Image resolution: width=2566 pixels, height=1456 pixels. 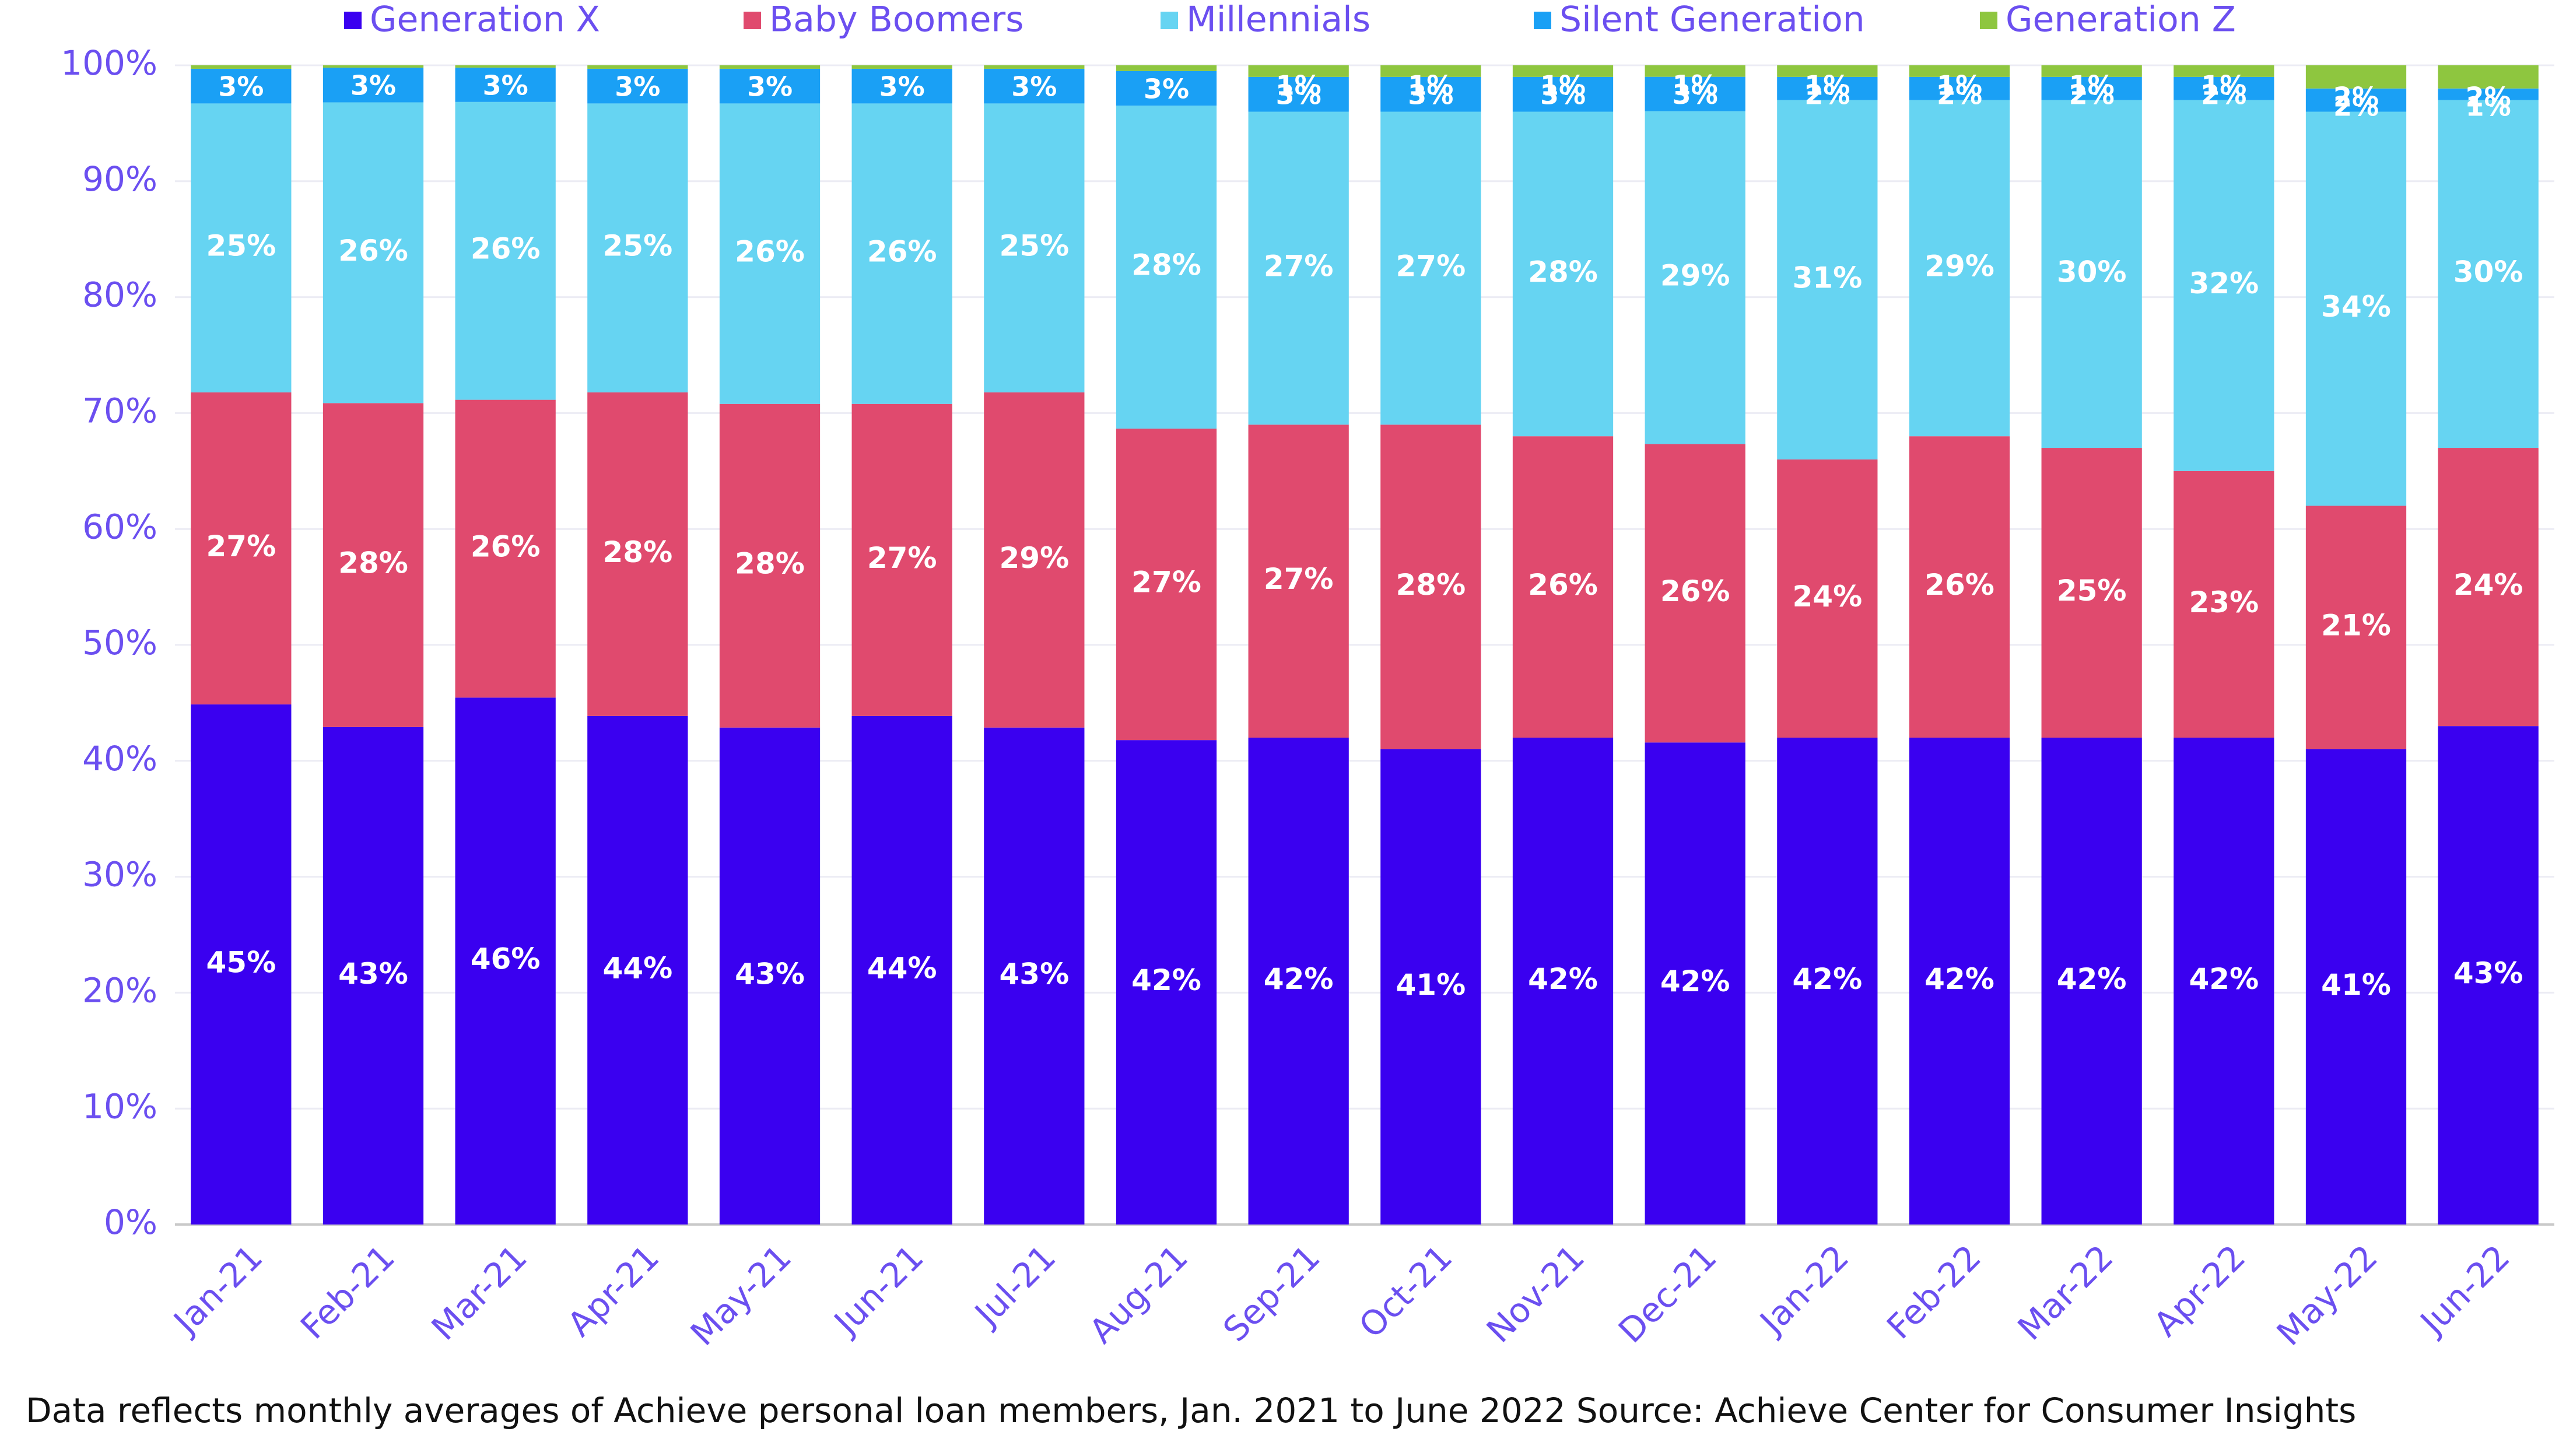 What do you see at coordinates (741, 1295) in the screenshot?
I see `x-tick-label: May-21` at bounding box center [741, 1295].